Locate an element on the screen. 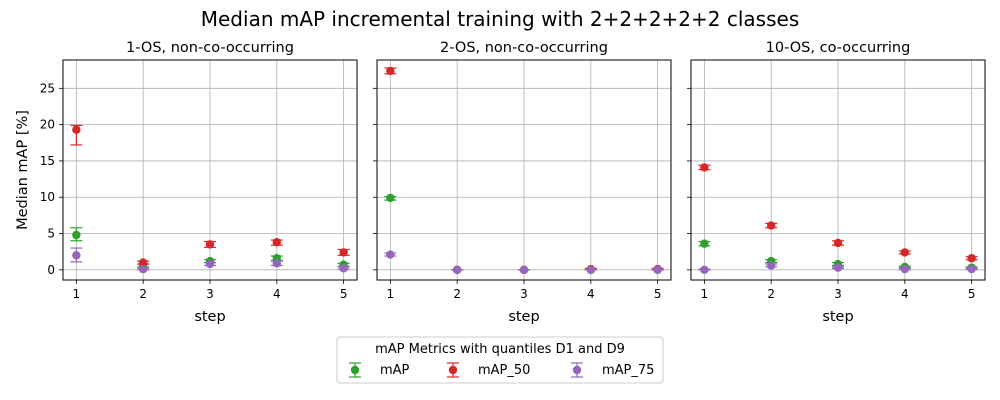  y-axis-label: Median mAP [%] is located at coordinates (23, 170).